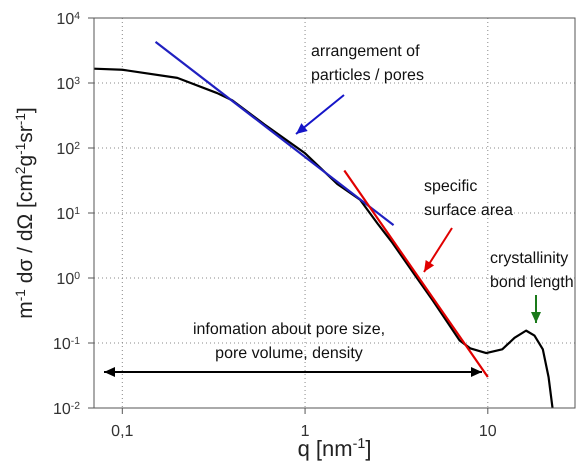  What do you see at coordinates (367, 63) in the screenshot?
I see `annotation: arrangement of particles / pores` at bounding box center [367, 63].